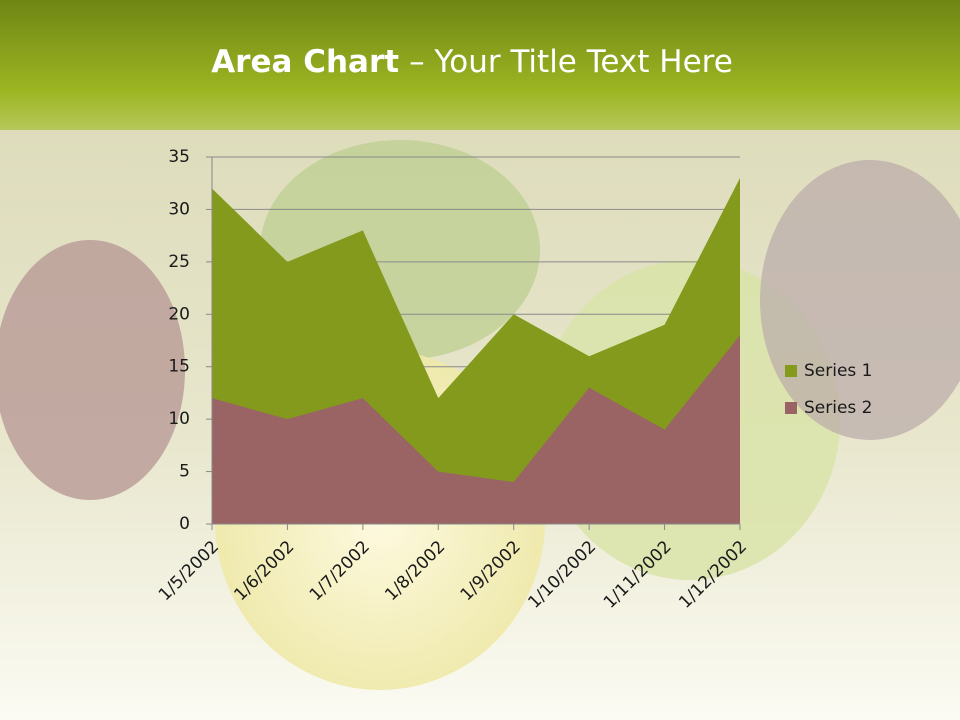 The width and height of the screenshot is (960, 720). What do you see at coordinates (476, 429) in the screenshot?
I see `area` at bounding box center [476, 429].